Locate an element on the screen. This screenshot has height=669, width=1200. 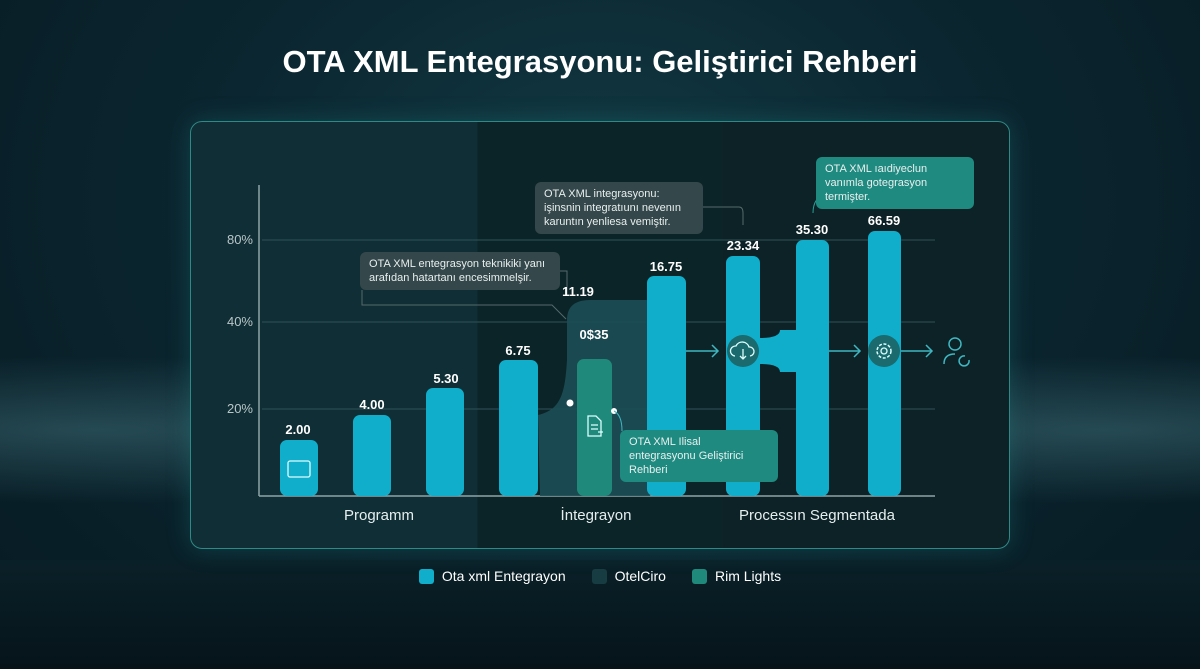
legend-item: Ota xml Entegrayon is located at coordinates (492, 576).